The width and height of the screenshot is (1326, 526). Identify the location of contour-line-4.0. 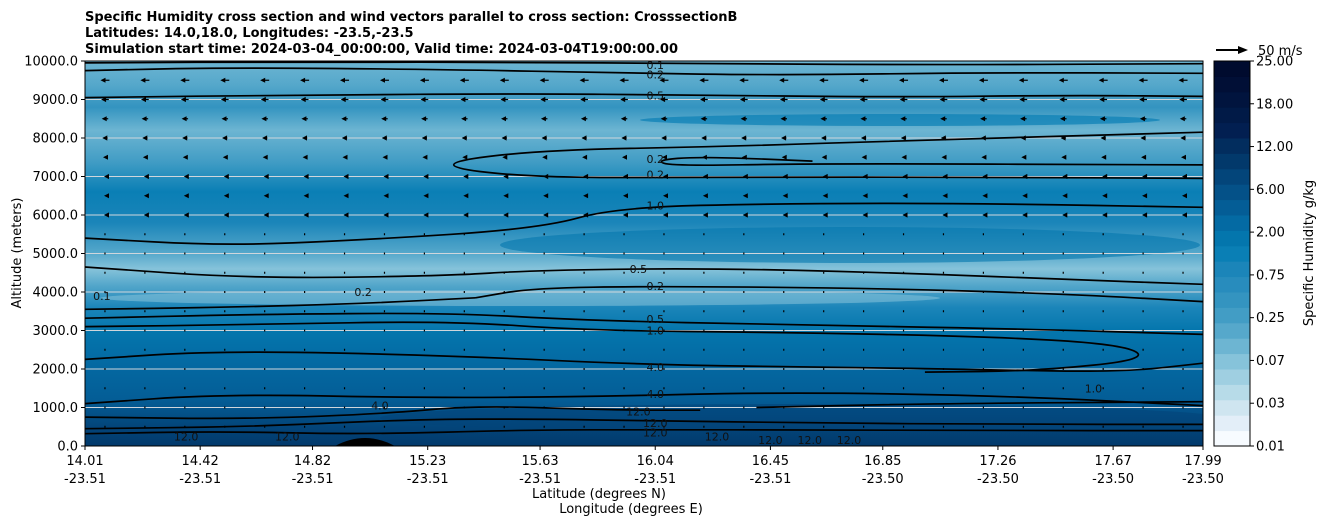
(644, 399).